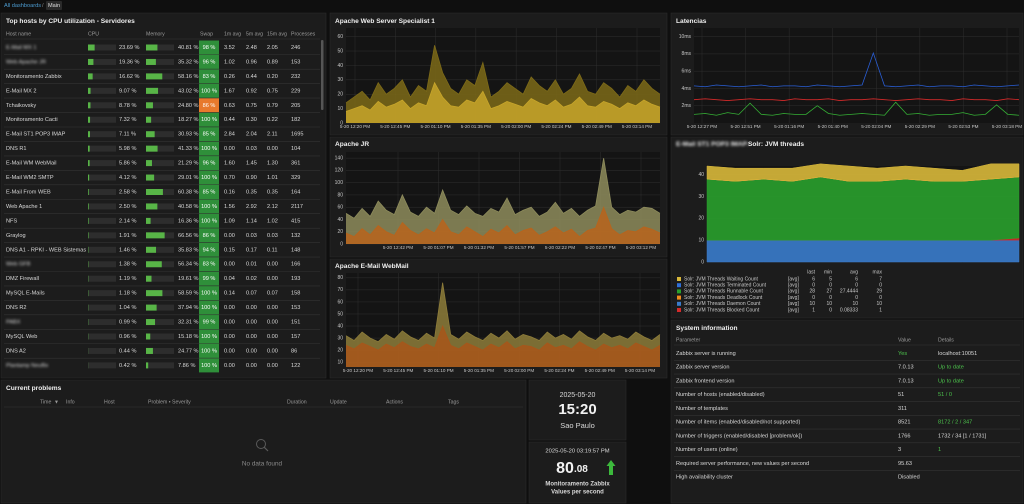 Image resolution: width=1024 pixels, height=504 pixels. Describe the element at coordinates (272, 250) in the screenshot. I see `load-15m: 0.11` at that location.